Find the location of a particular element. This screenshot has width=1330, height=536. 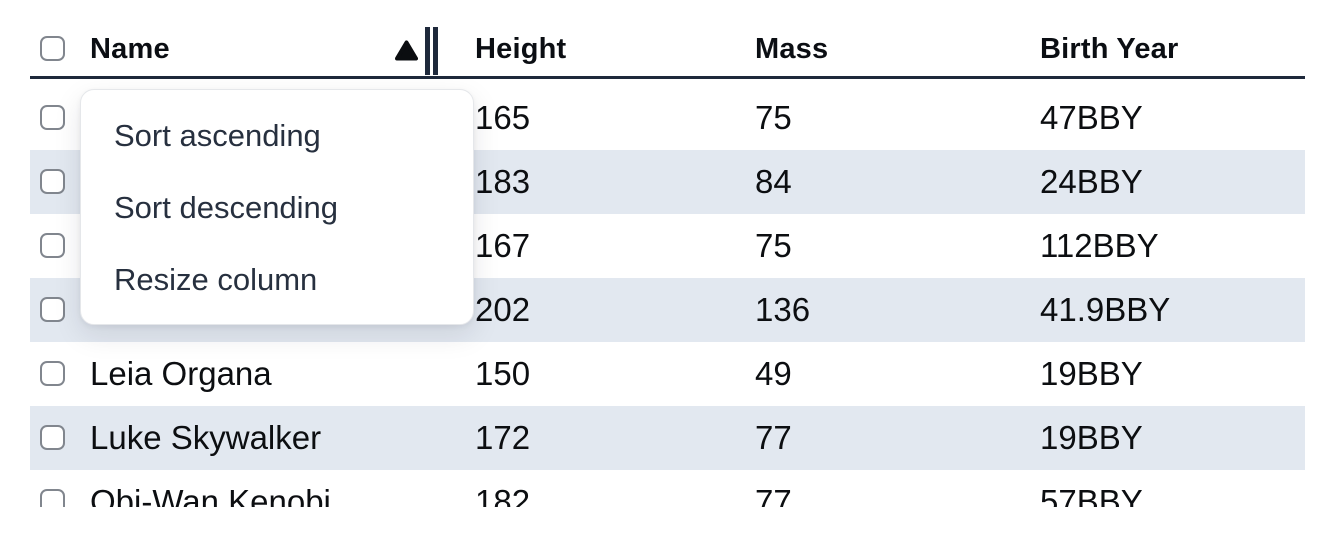

birth-year-cell: 41.9BBY is located at coordinates (1105, 309).